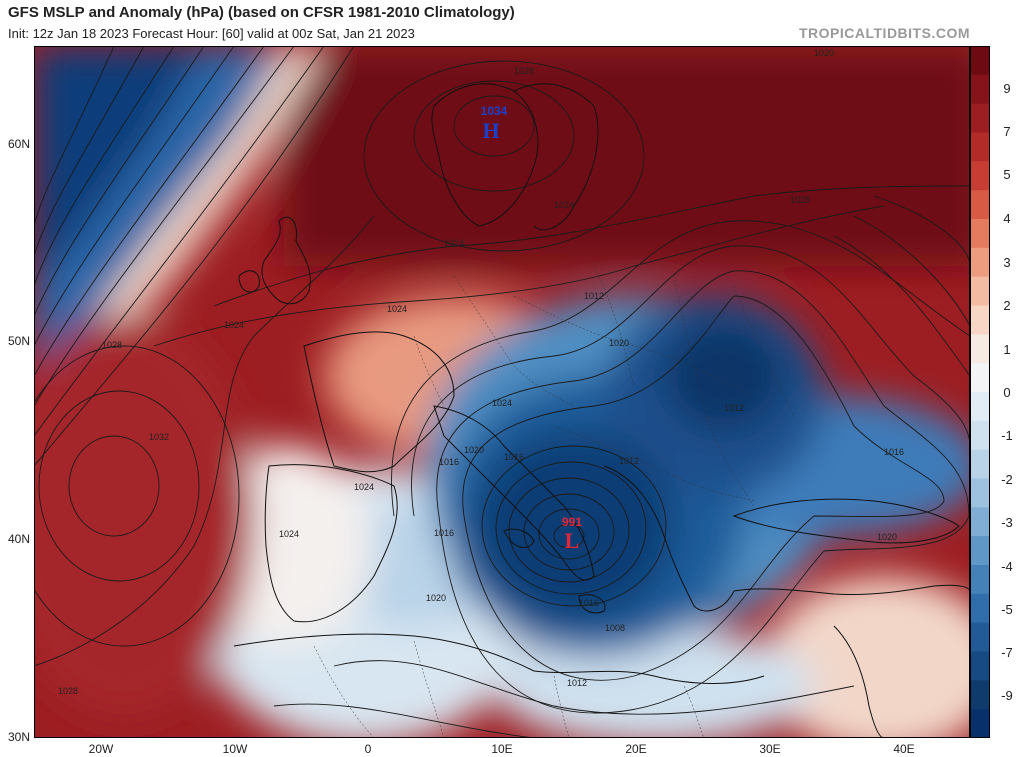 Image resolution: width=1024 pixels, height=757 pixels. Describe the element at coordinates (1007, 695) in the screenshot. I see `colorbar-label: -9` at that location.